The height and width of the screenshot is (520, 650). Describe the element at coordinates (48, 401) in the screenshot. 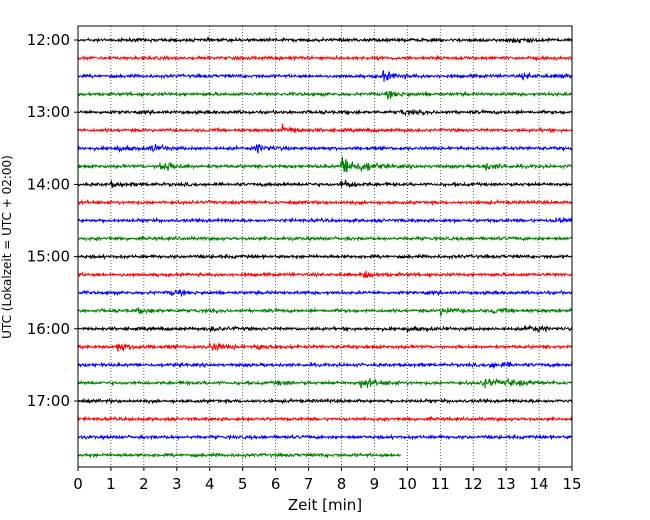

I see `y-tick-label: 17:00` at that location.